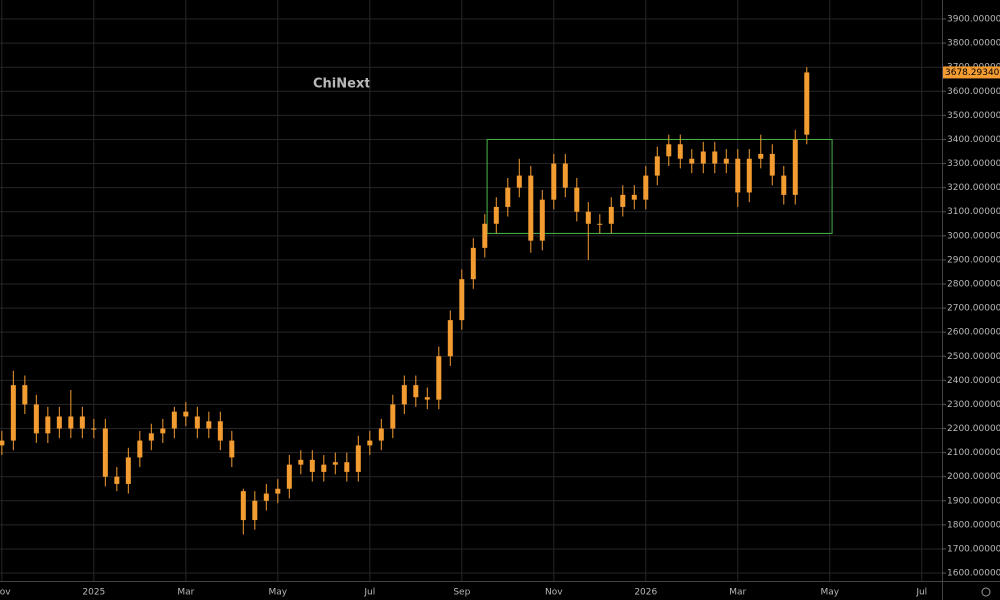 The height and width of the screenshot is (600, 1000). I want to click on y-tick-label: 2200.000000, so click(973, 429).